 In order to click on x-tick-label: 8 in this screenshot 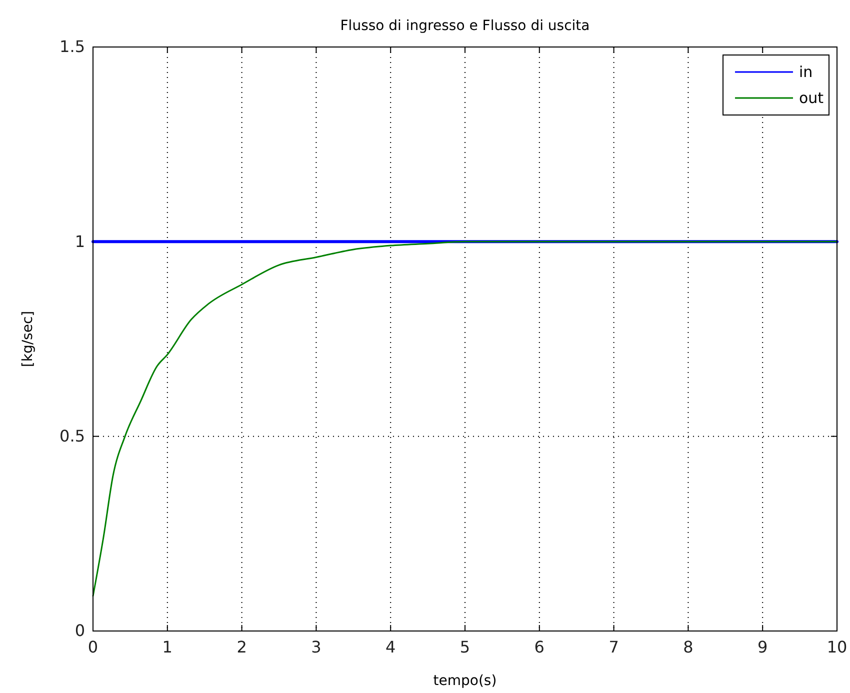, I will do `click(688, 646)`.